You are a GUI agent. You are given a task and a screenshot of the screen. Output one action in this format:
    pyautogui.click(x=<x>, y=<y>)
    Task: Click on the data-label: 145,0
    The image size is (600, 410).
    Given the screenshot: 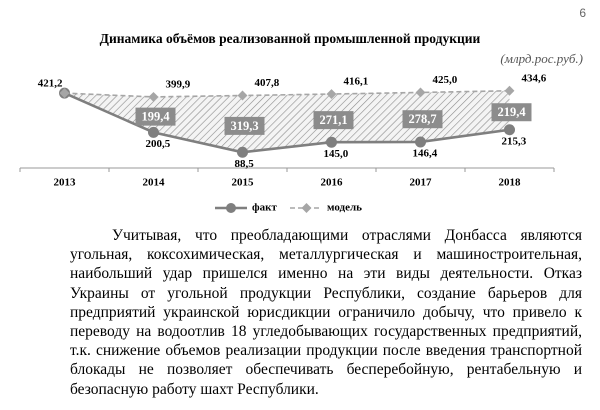 What is the action you would take?
    pyautogui.click(x=336, y=154)
    